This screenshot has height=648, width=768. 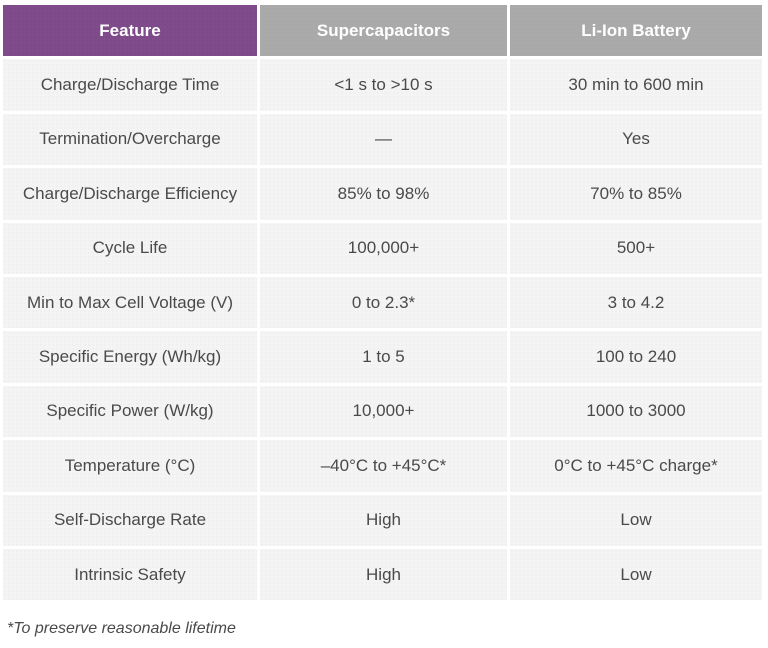 I want to click on row-feature-cell: Self-Discharge Rate, so click(x=131, y=521).